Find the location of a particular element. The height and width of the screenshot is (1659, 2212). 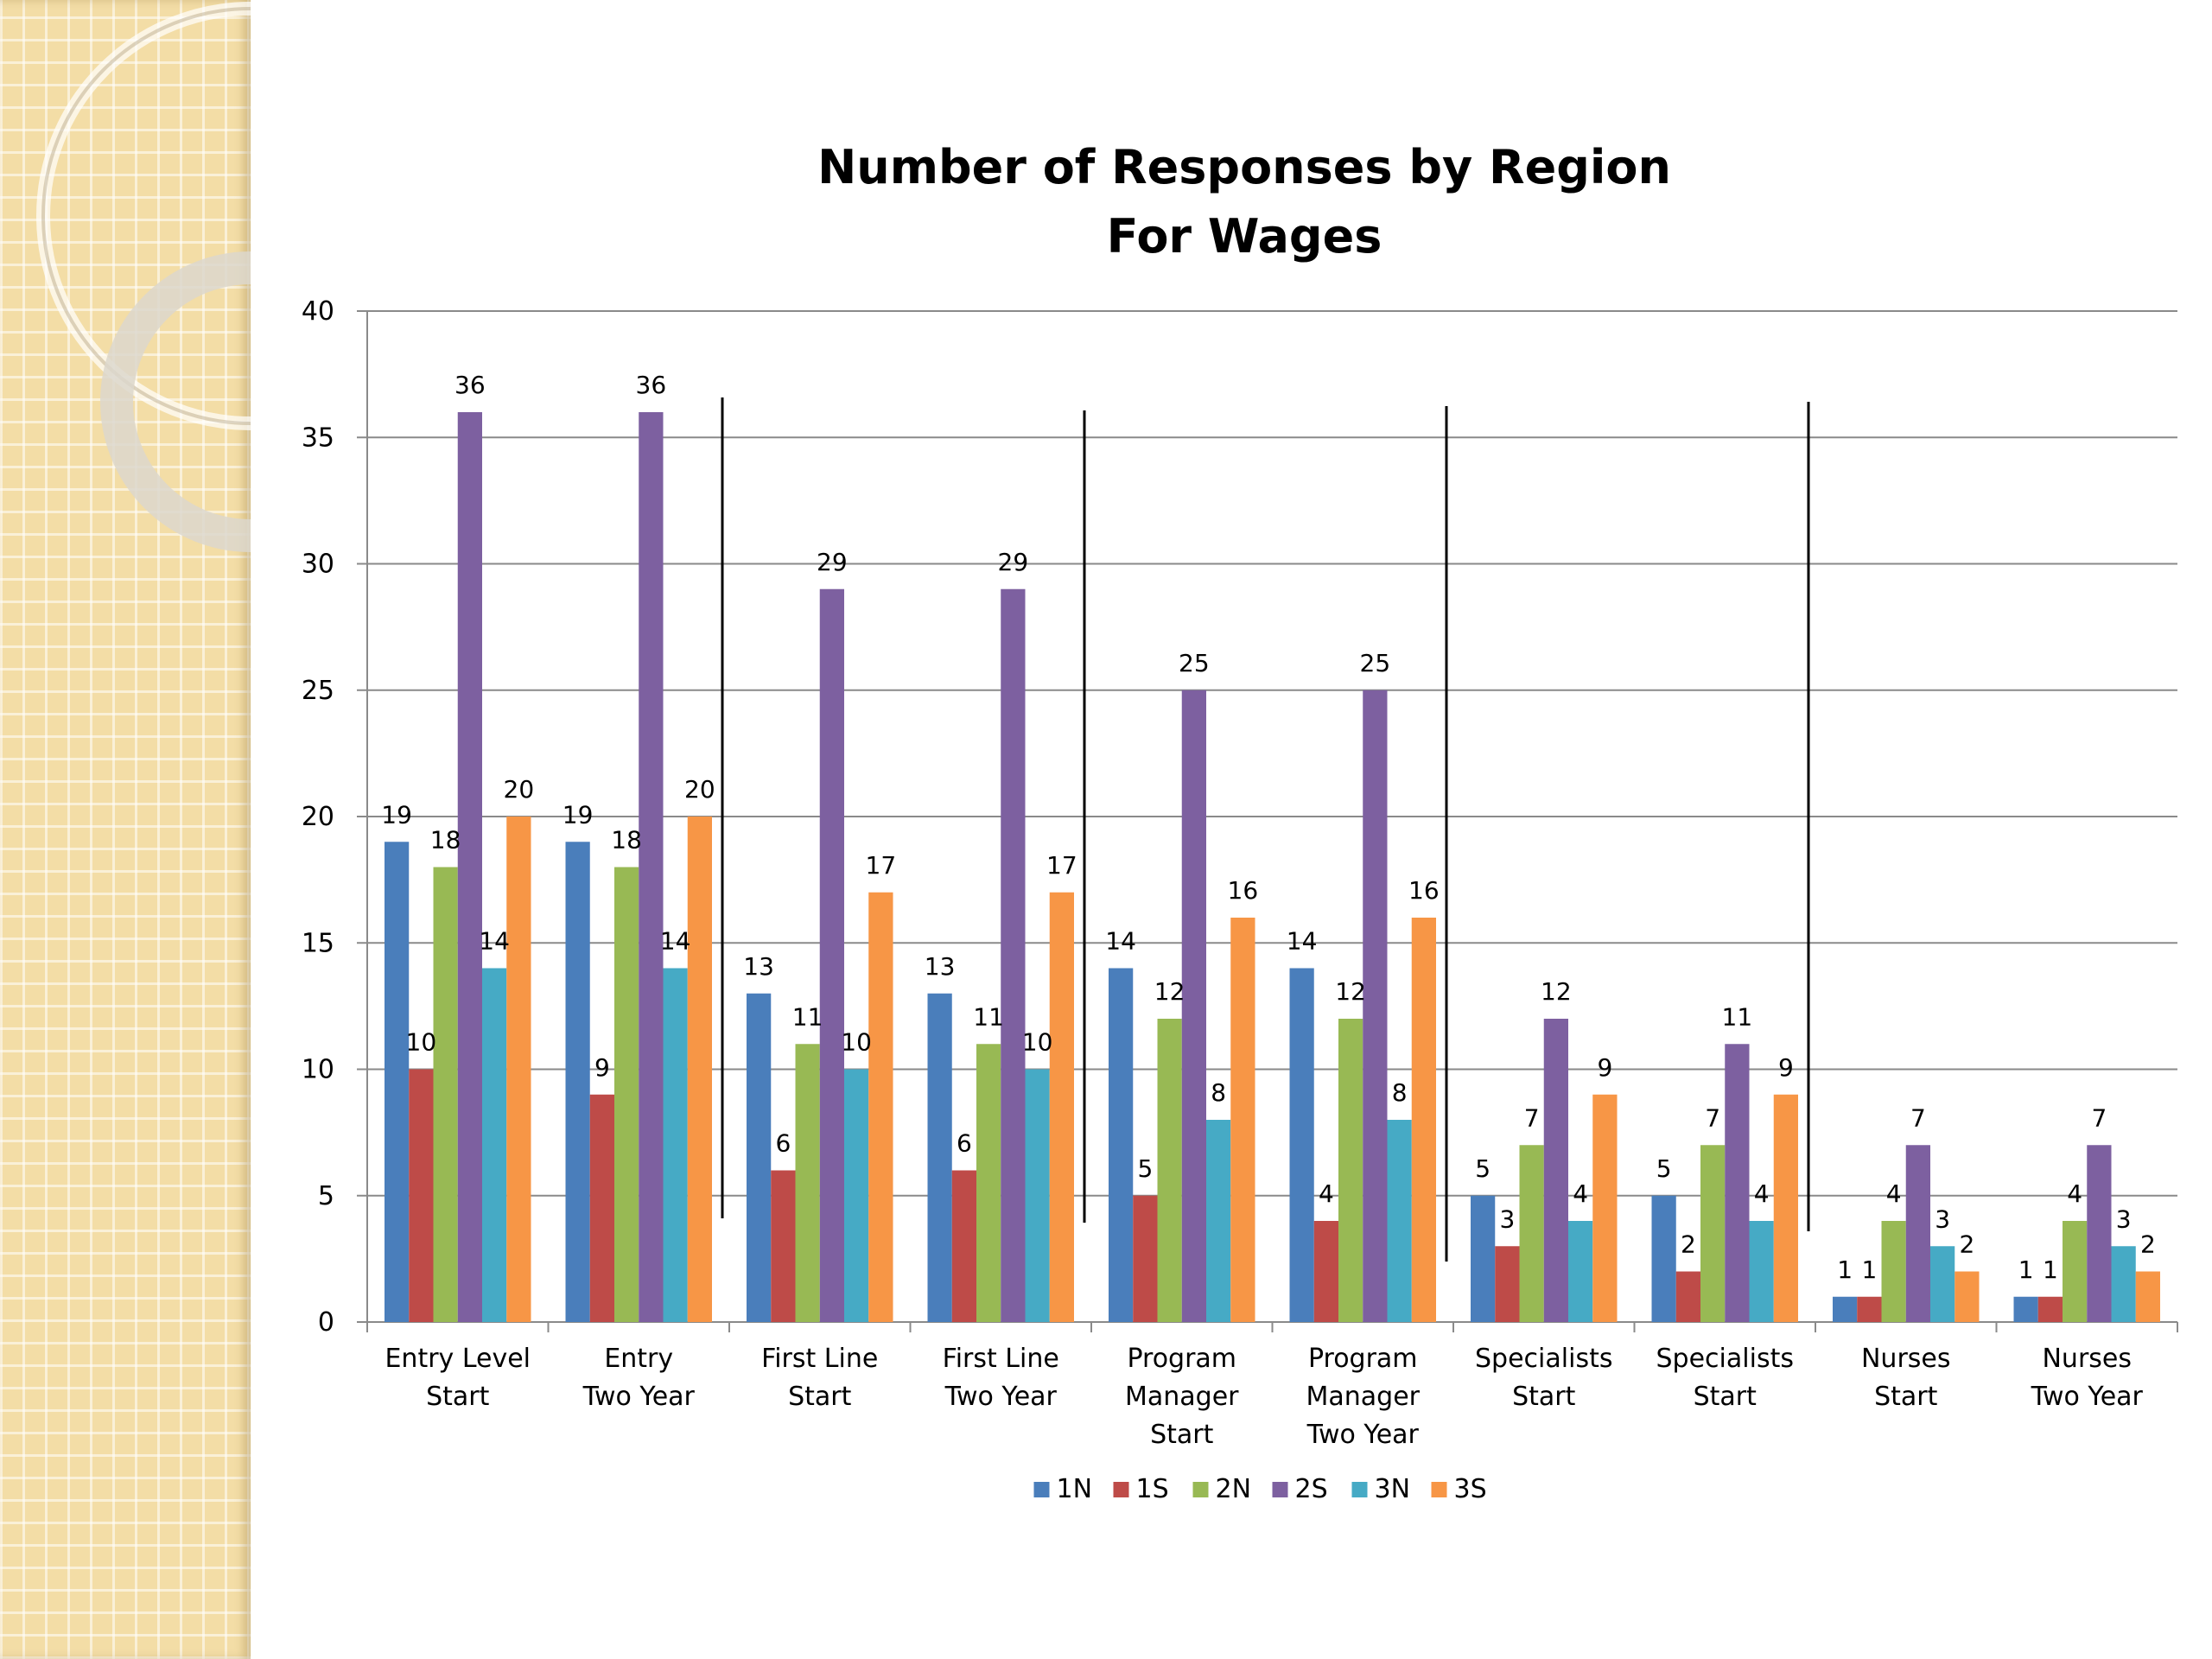

x-category-label: Program Manager Start is located at coordinates (1182, 1397).